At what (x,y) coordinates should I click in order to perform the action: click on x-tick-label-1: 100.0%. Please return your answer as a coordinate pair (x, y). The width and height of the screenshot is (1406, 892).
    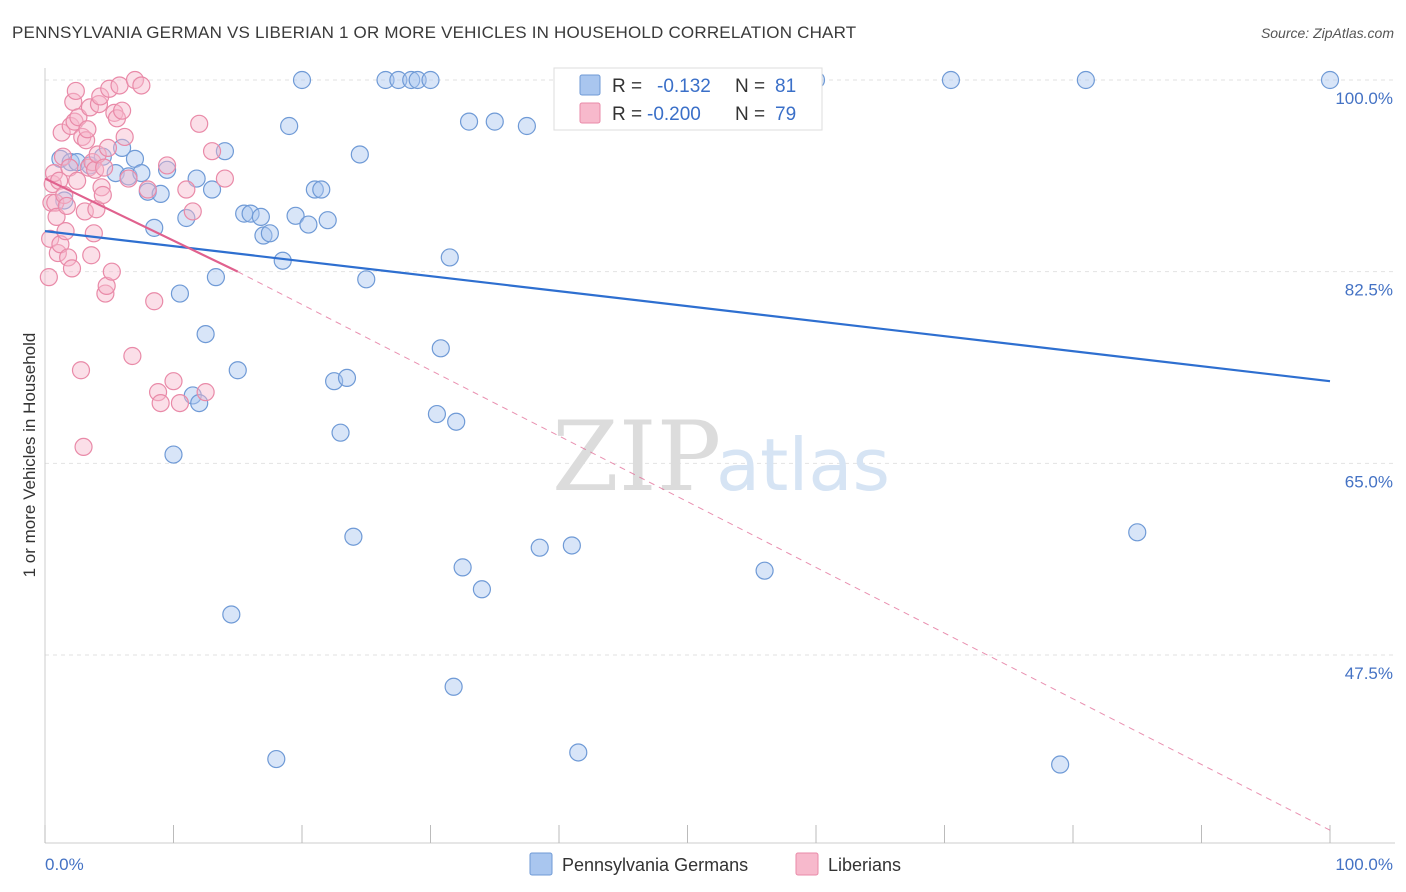
    Looking at the image, I should click on (1364, 864).